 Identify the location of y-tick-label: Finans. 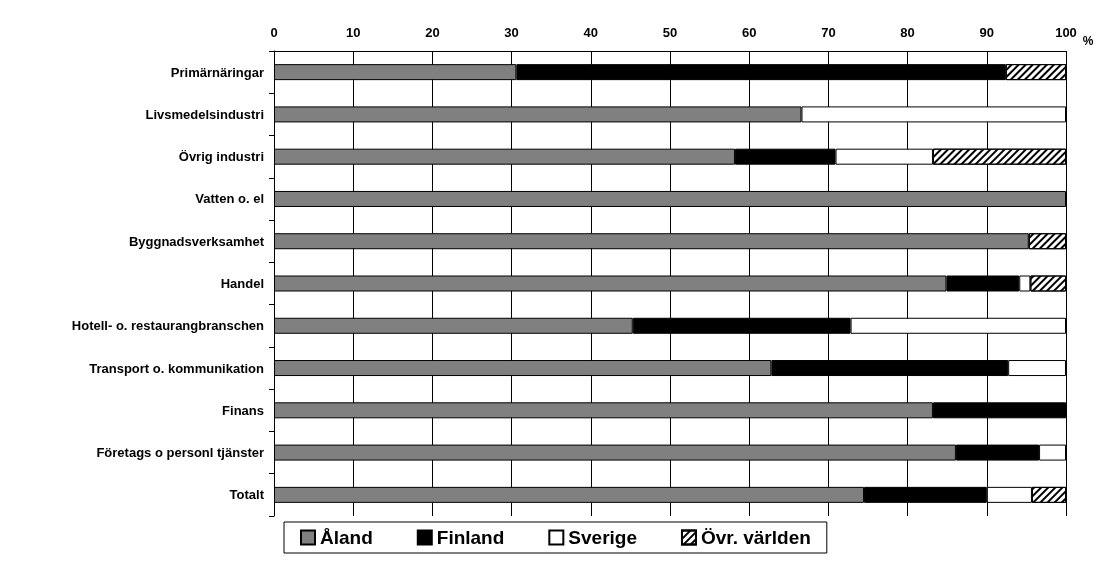
(243, 410).